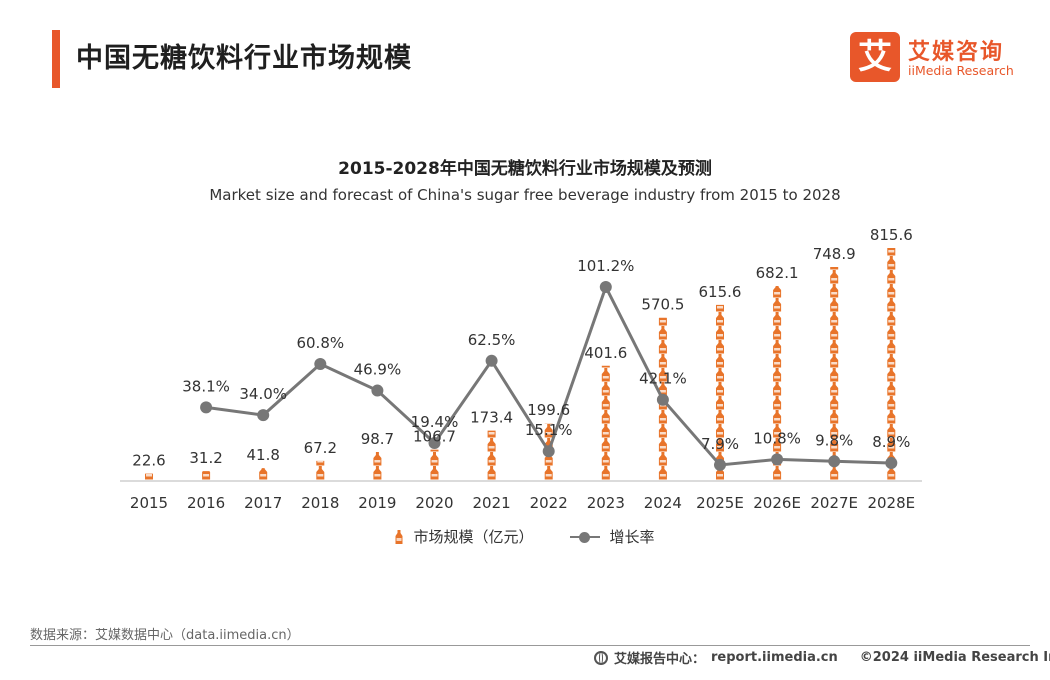  I want to click on x-tick-2024: 2024, so click(663, 503).